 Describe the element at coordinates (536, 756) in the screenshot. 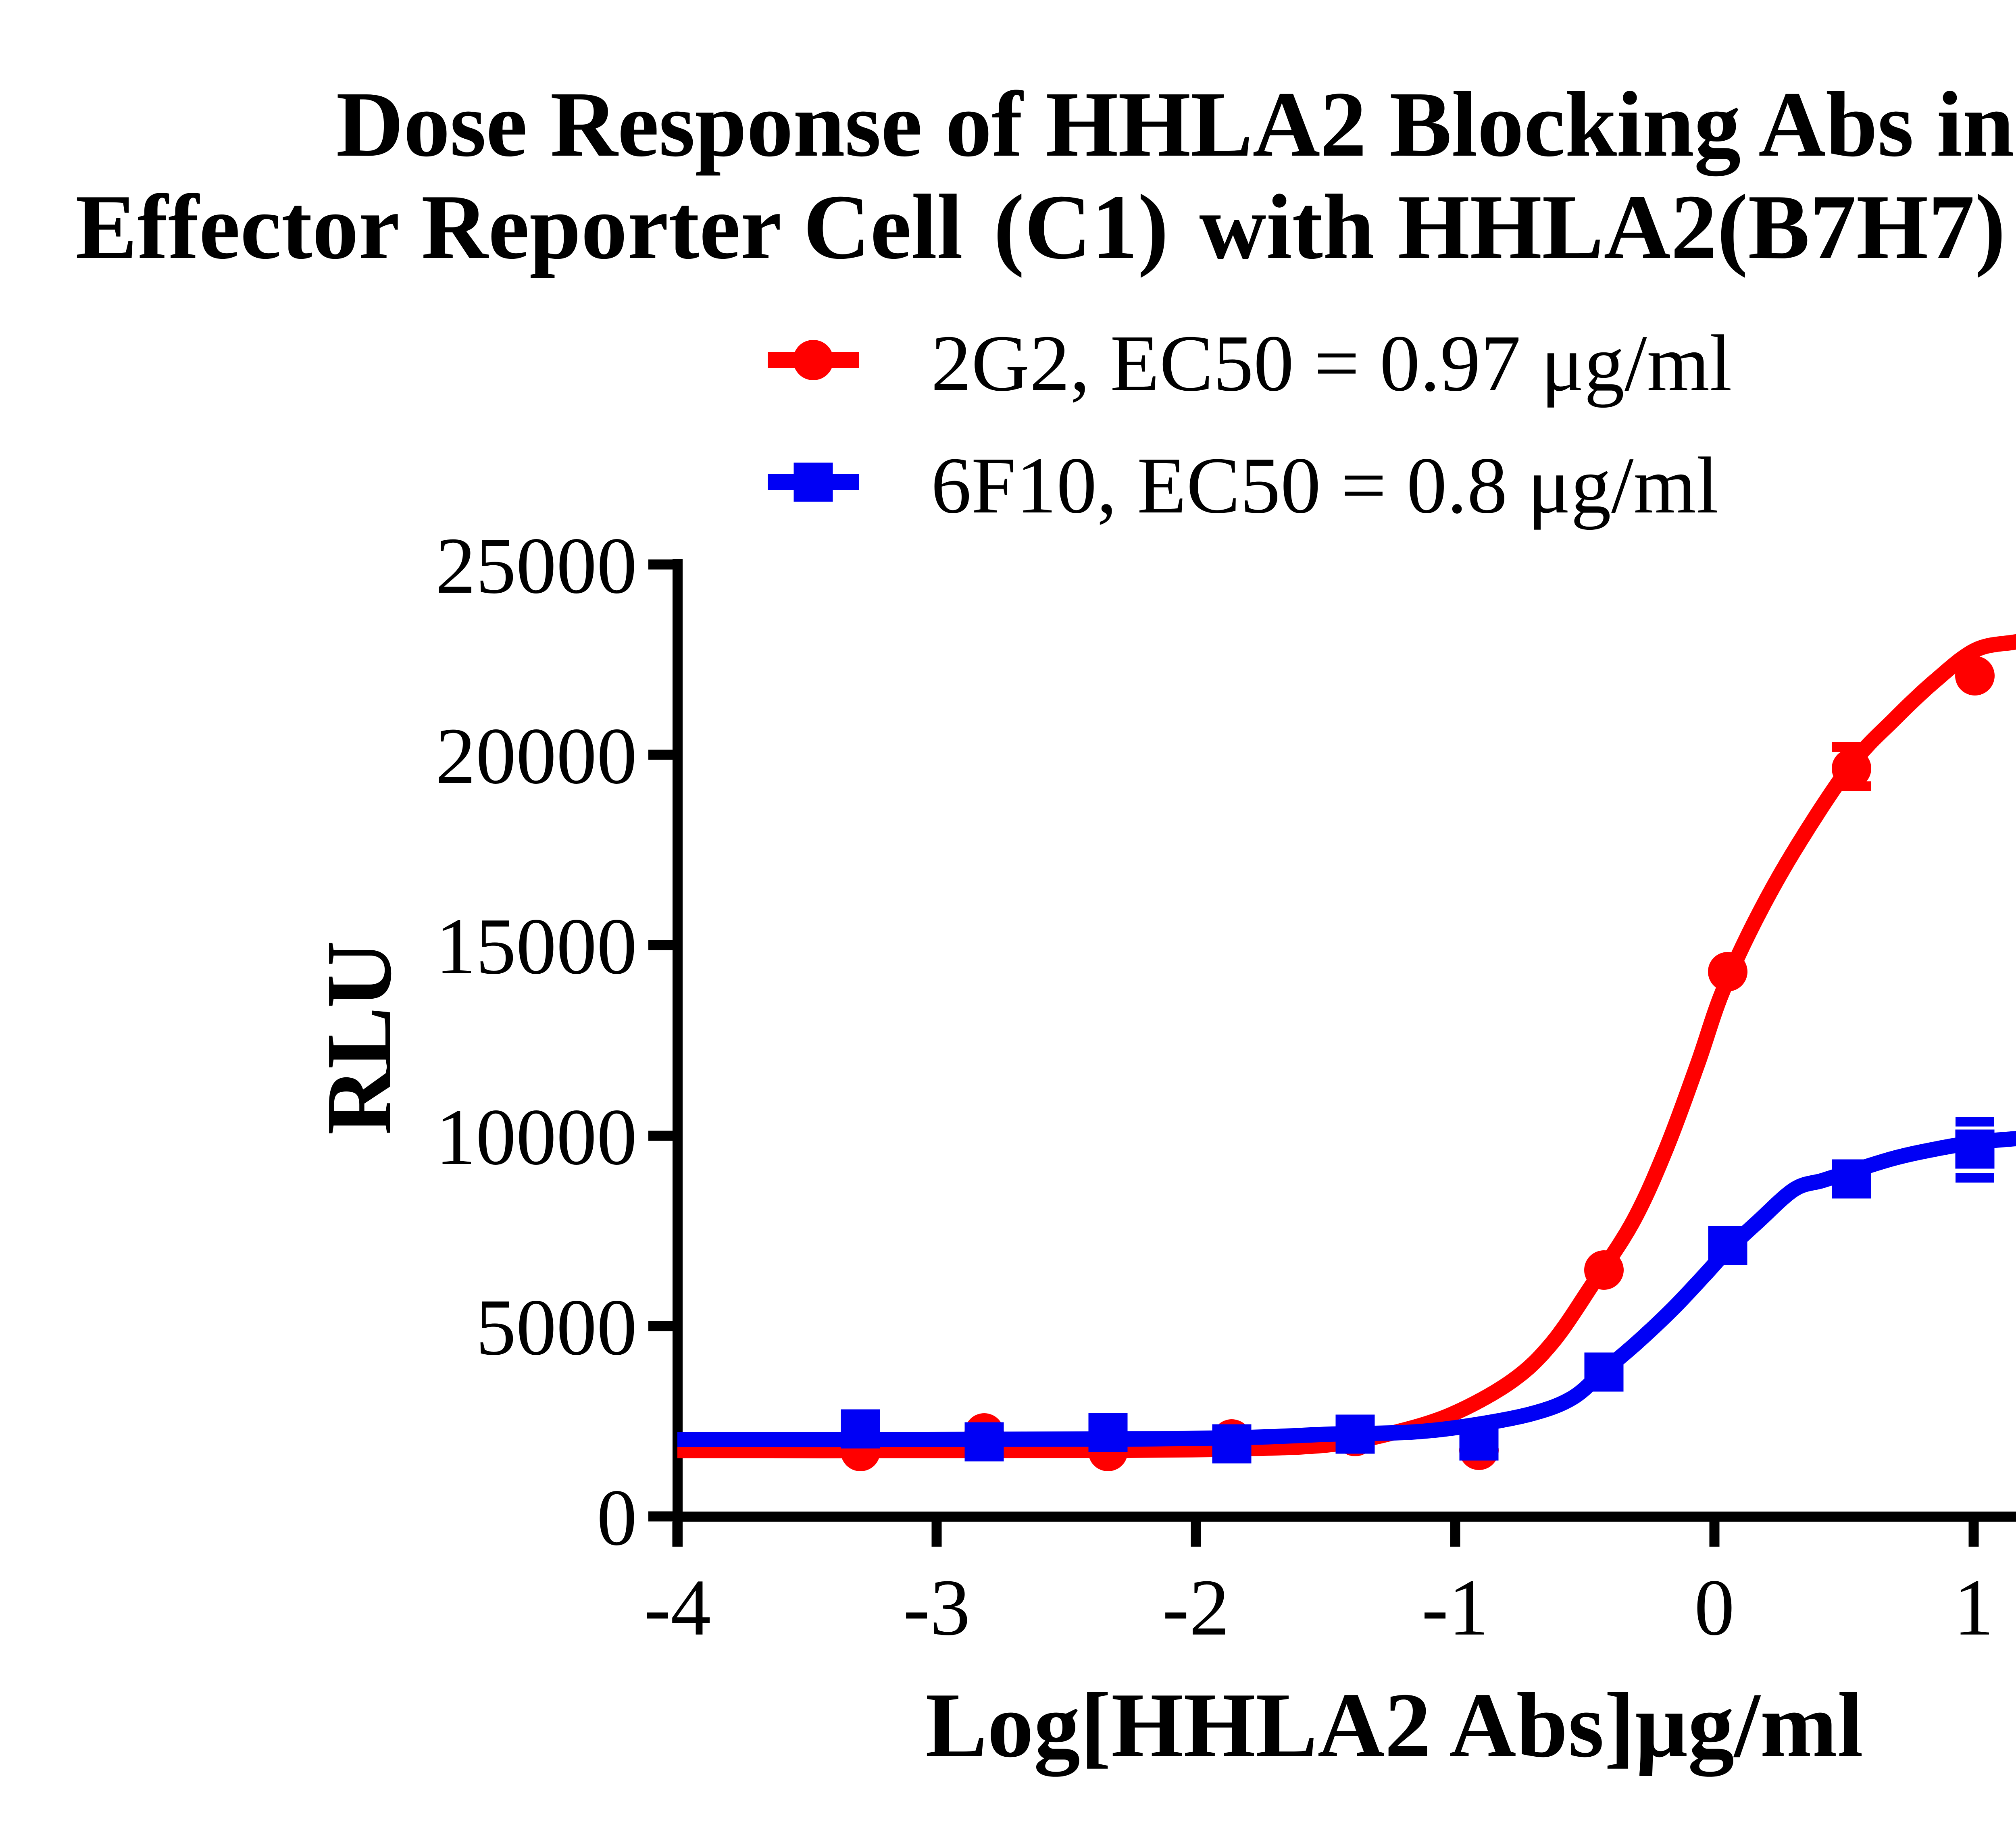

I see `svg-text: 20000` at that location.